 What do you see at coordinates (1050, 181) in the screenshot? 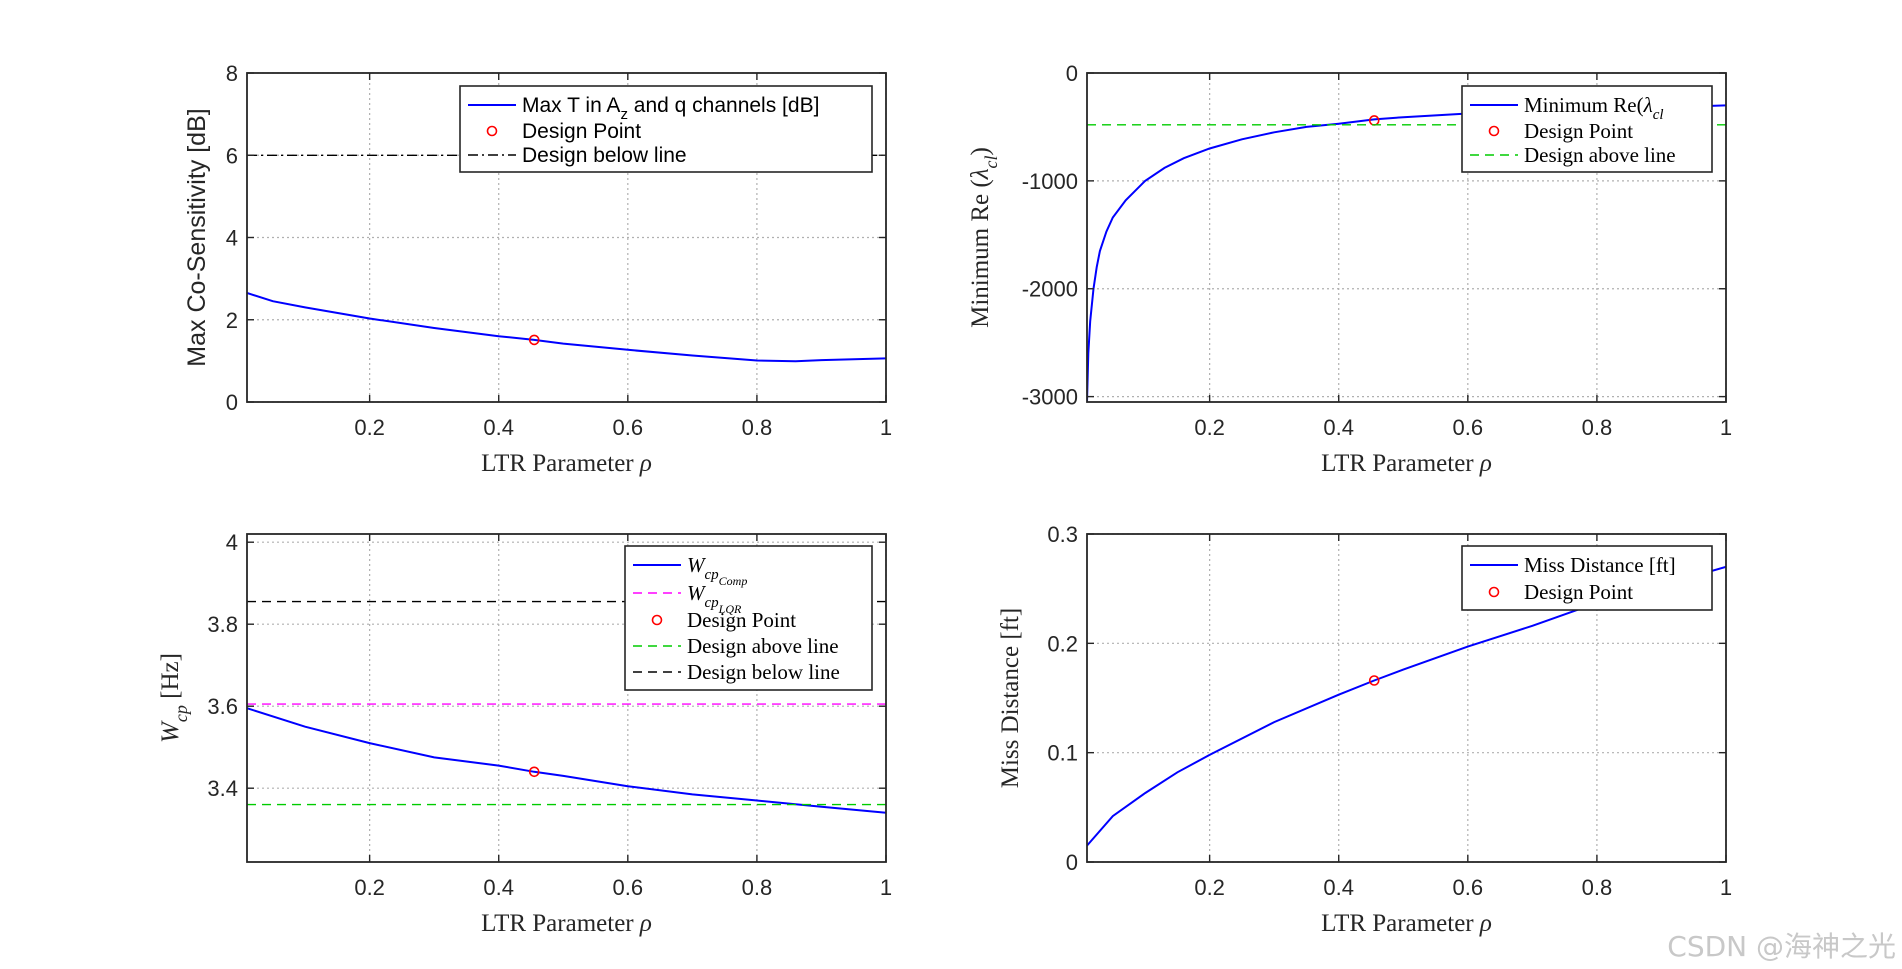
I see `y-tick-label: -1000` at bounding box center [1050, 181].